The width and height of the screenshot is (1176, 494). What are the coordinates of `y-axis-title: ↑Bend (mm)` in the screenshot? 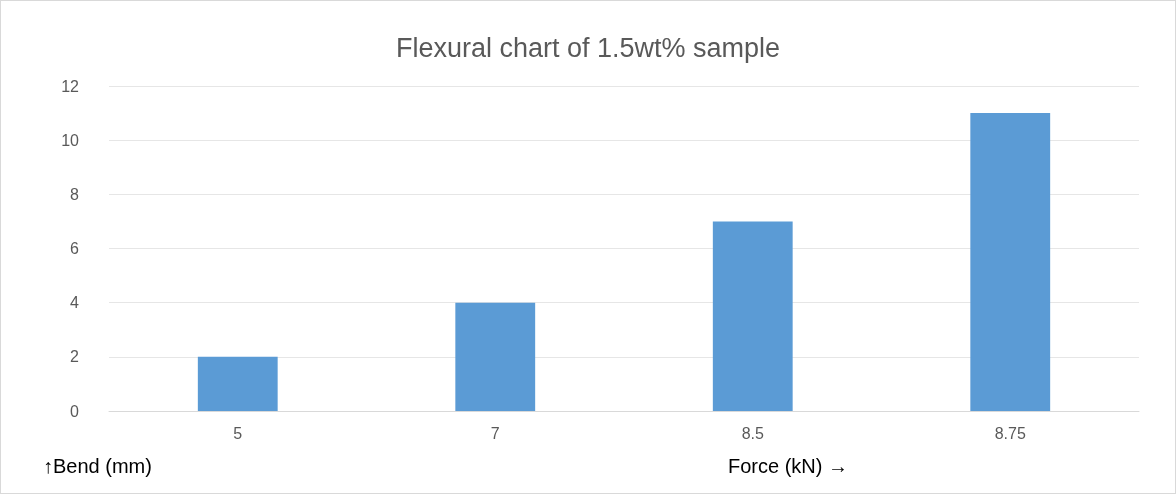 It's located at (97, 466).